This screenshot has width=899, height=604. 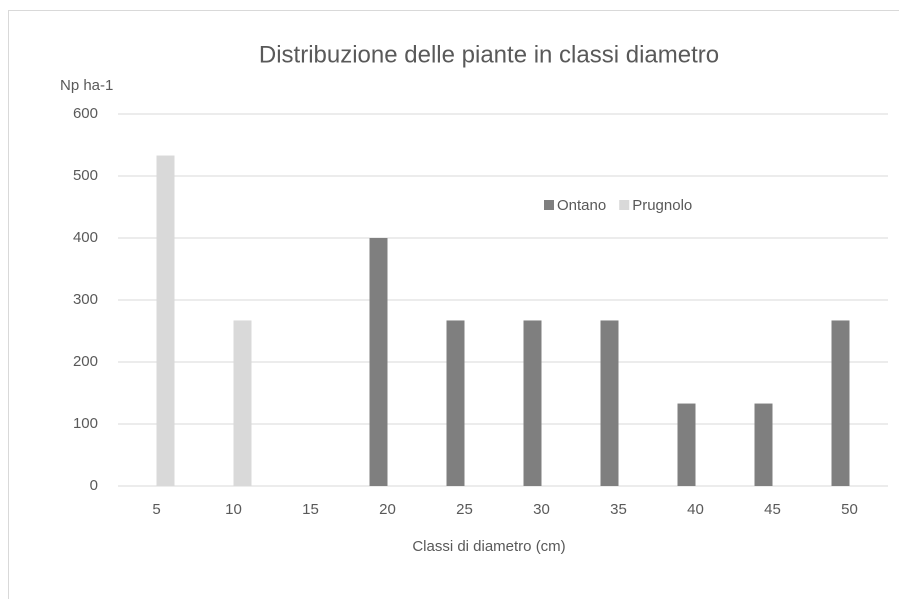 What do you see at coordinates (85, 175) in the screenshot?
I see `y-tick-label: 500` at bounding box center [85, 175].